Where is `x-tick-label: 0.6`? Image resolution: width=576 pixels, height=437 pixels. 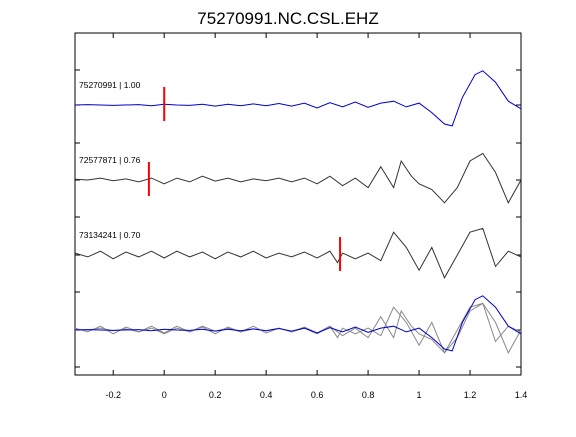 x-tick-label: 0.6 is located at coordinates (317, 395).